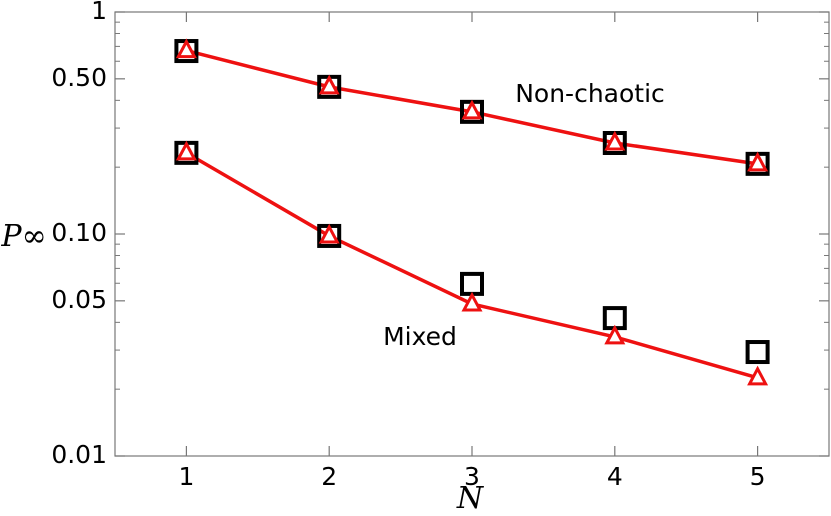 The height and width of the screenshot is (516, 831). Describe the element at coordinates (23, 236) in the screenshot. I see `y-axis-label: P∞` at that location.